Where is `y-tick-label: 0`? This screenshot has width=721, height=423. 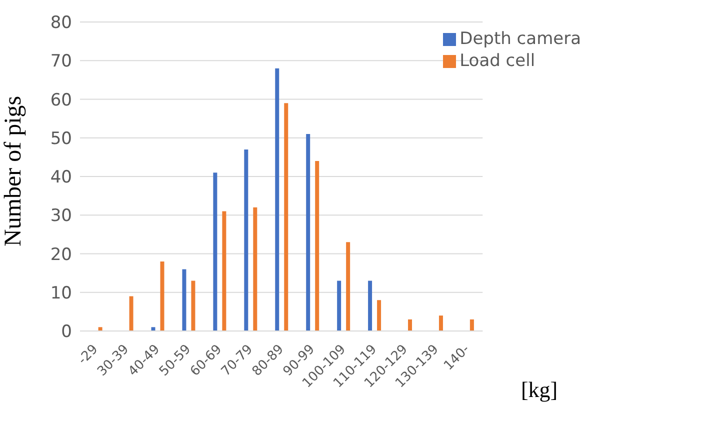 y-tick-label: 0 is located at coordinates (66, 332).